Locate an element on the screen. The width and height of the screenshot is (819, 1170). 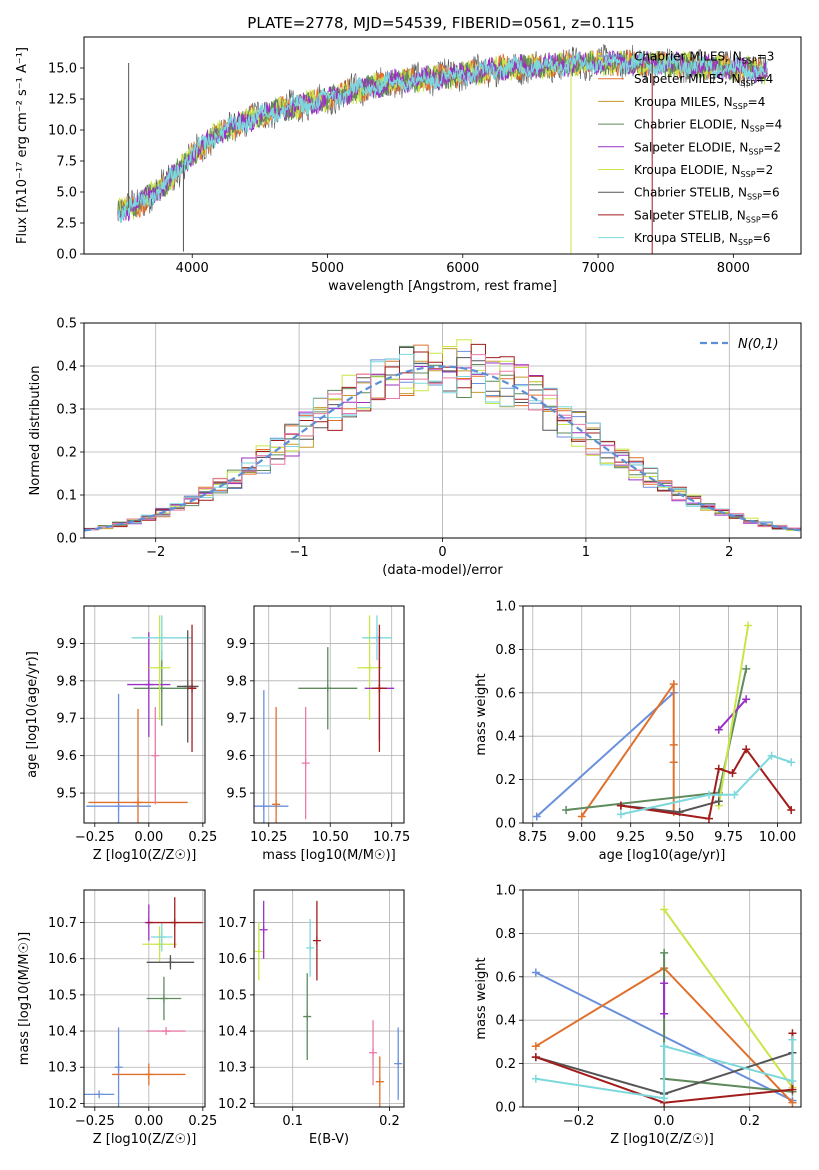
x-axis-label: E(B-V) is located at coordinates (329, 1139).